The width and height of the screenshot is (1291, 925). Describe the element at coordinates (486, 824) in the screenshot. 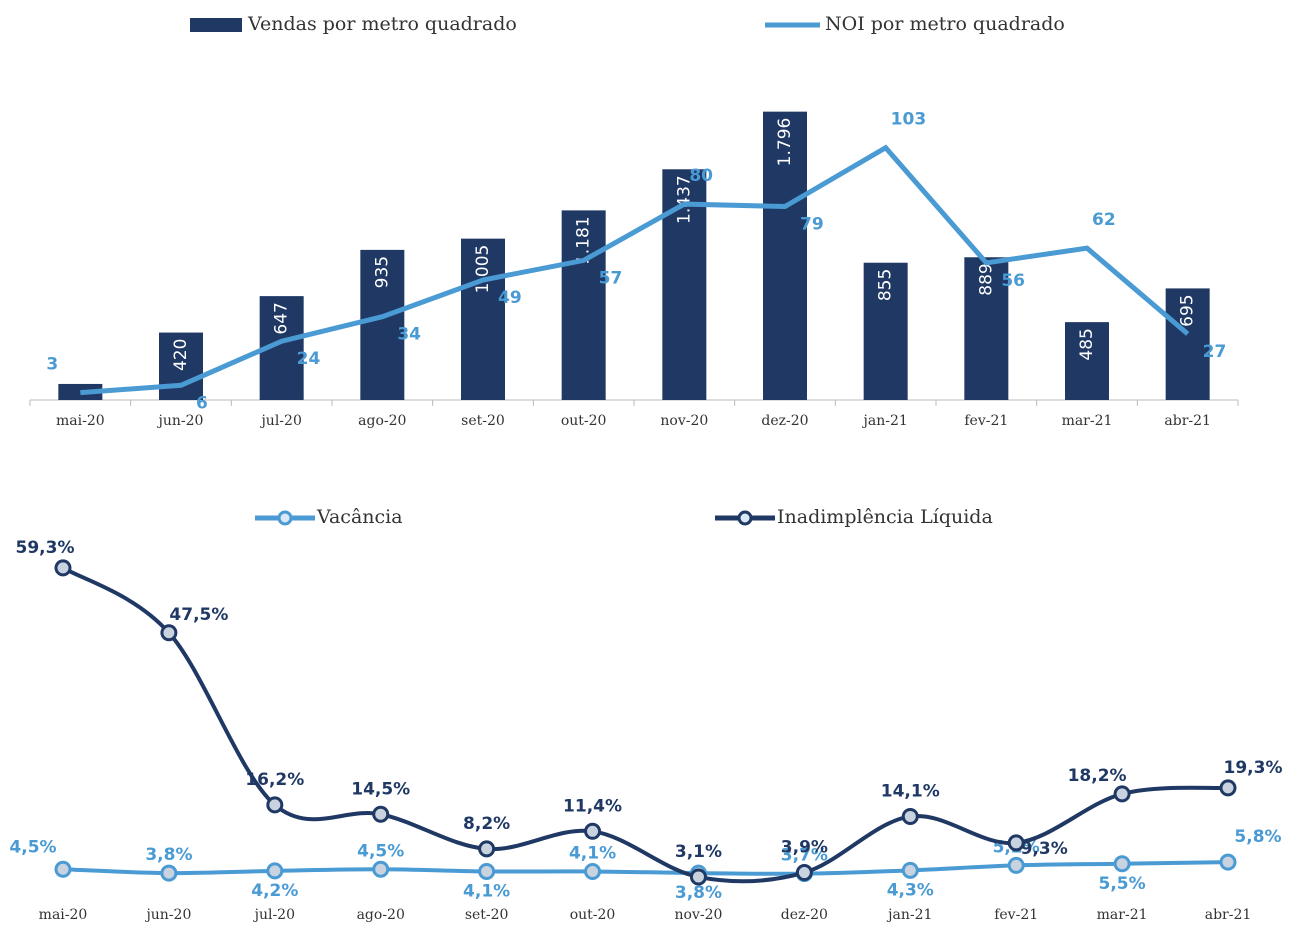

I see `data-label: 8,2%` at that location.